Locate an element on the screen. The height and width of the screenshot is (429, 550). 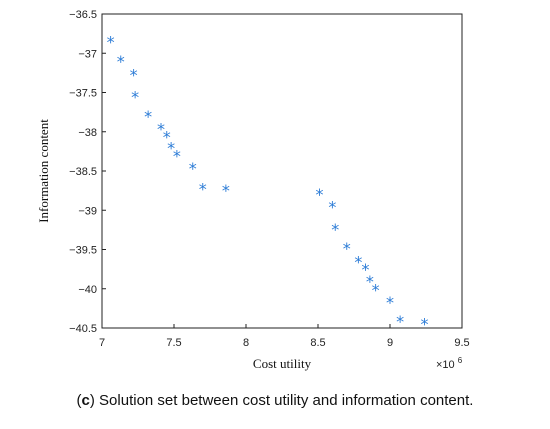
x-tick-label: 8.5 is located at coordinates (317, 343).